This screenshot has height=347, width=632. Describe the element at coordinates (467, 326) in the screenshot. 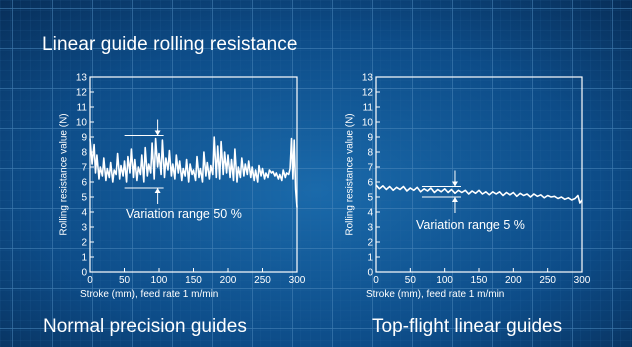

I see `footer-label-top-flight: Top-flight linear guides` at that location.